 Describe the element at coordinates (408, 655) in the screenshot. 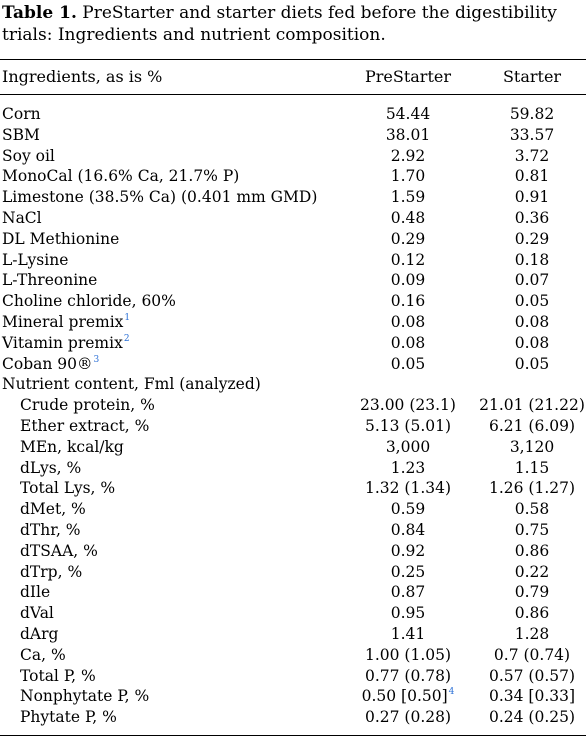

I see `prestarter-value: 1.00 (1.05)` at that location.